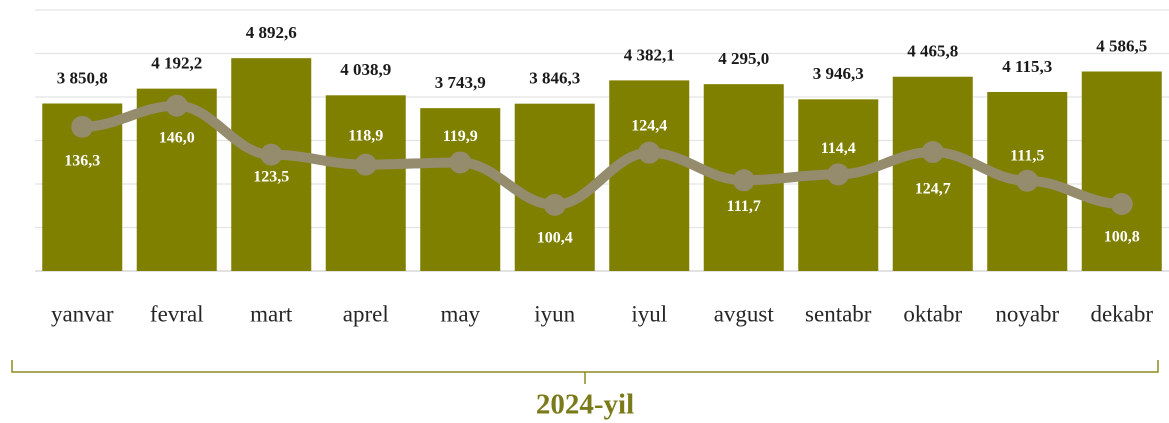 This screenshot has width=1169, height=423. I want to click on bar-value-label: 4 192,2, so click(176, 63).